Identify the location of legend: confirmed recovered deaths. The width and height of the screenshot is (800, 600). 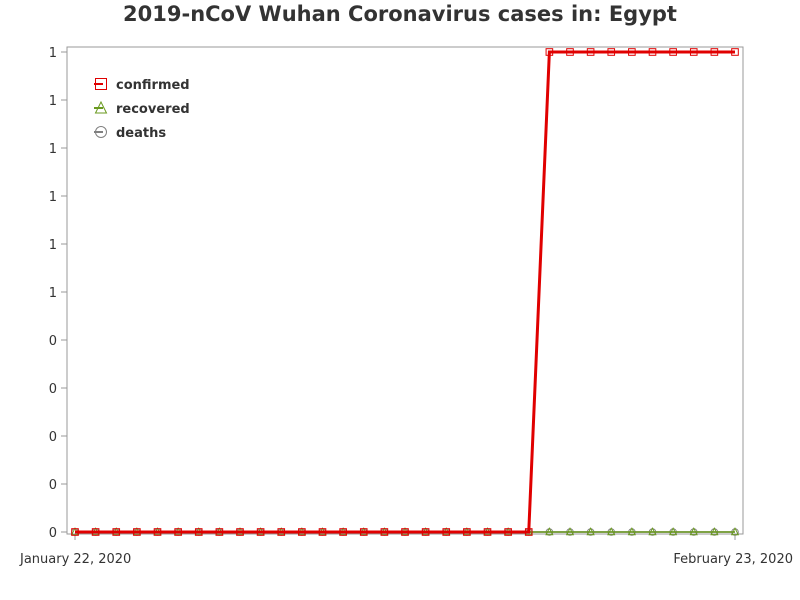
(142, 109).